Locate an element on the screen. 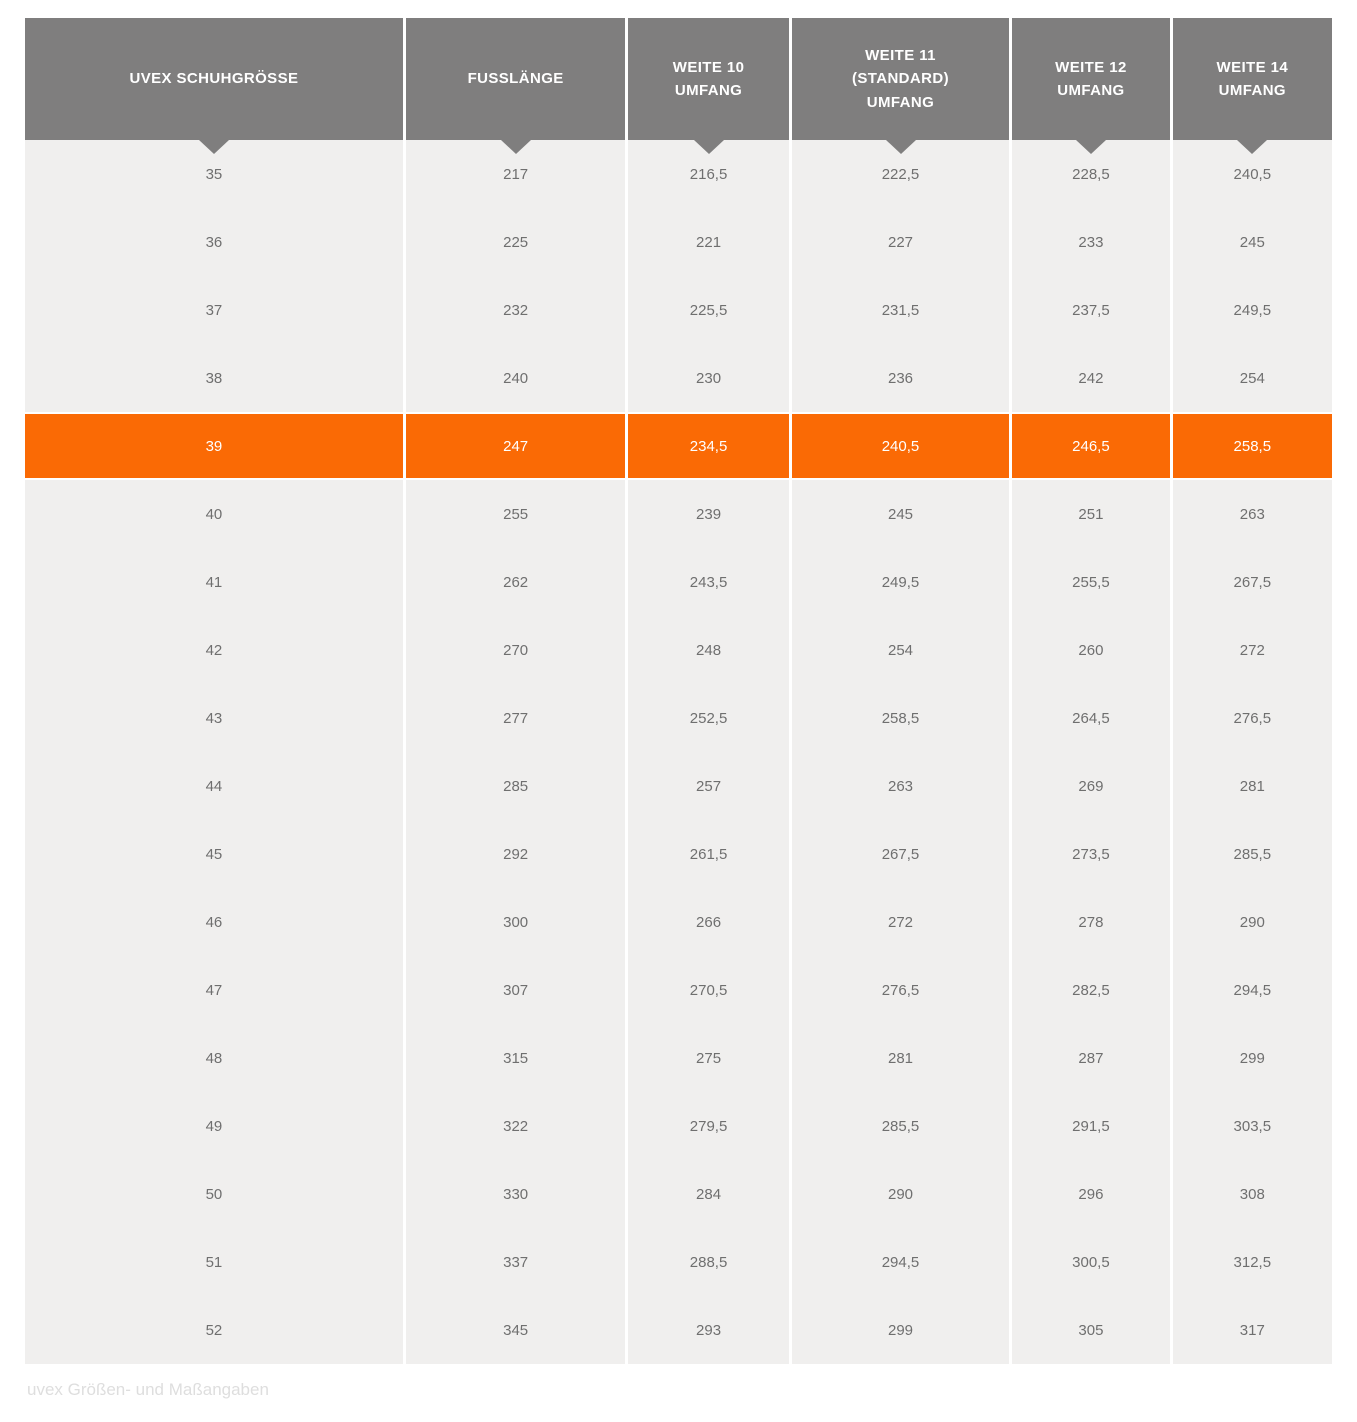 This screenshot has width=1357, height=1422. table-cell: 234,5 is located at coordinates (708, 446).